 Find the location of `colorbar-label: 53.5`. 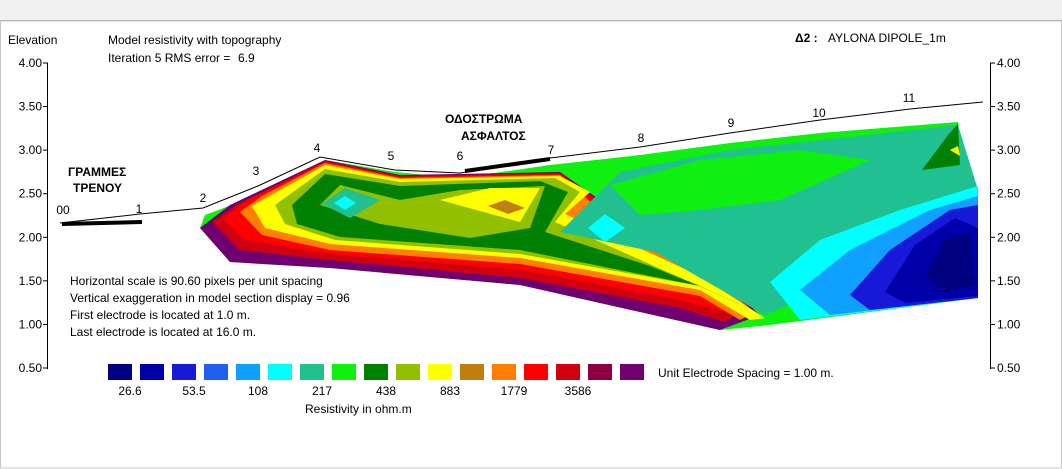

colorbar-label: 53.5 is located at coordinates (194, 391).